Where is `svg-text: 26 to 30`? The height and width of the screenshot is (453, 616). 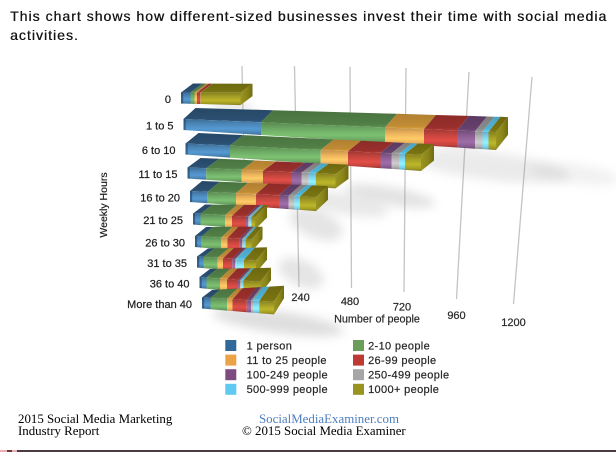 svg-text: 26 to 30 is located at coordinates (165, 244).